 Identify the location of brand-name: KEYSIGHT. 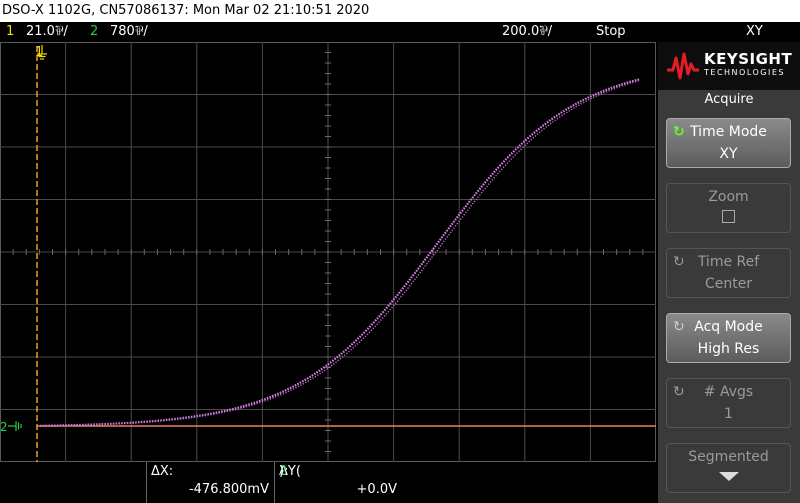
(748, 59).